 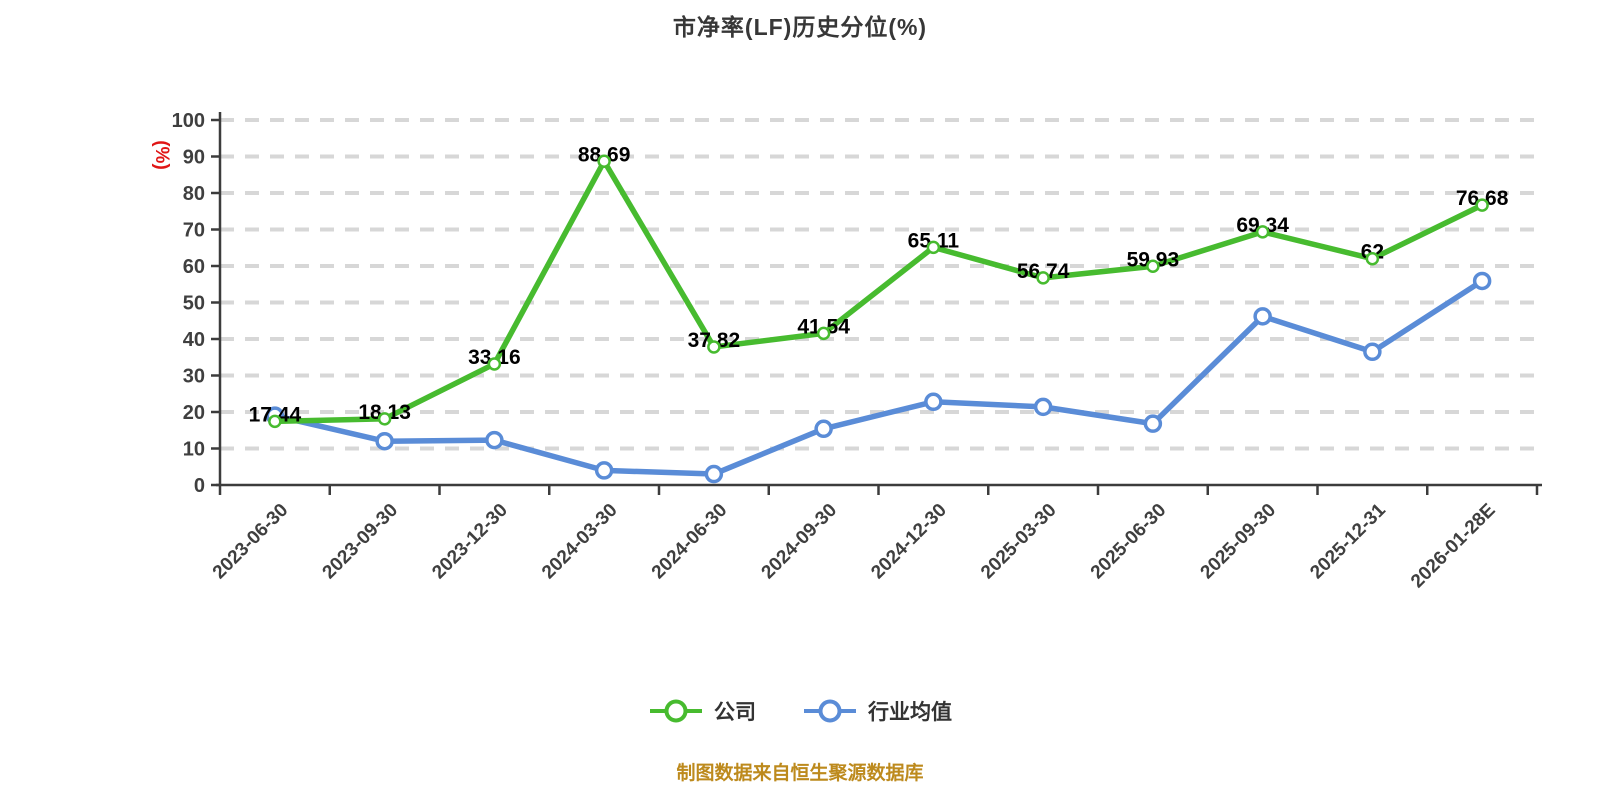 What do you see at coordinates (909, 542) in the screenshot?
I see `x-tick-label: 2024-12-30` at bounding box center [909, 542].